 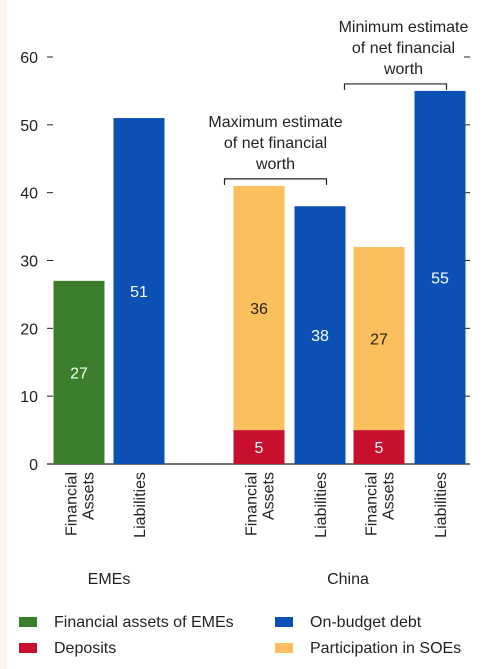 What do you see at coordinates (144, 622) in the screenshot?
I see `legend-label: Financial assets of EMEs` at bounding box center [144, 622].